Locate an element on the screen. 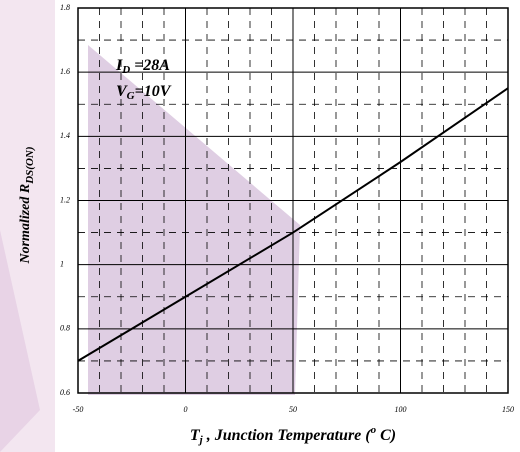 The height and width of the screenshot is (452, 520). text-part: j is located at coordinates (201, 440).